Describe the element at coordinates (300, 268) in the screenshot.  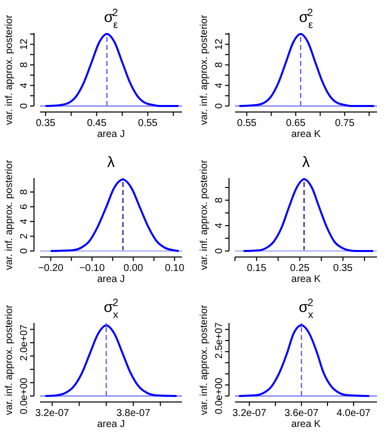
I see `x-tick-label: 0.25` at that location.